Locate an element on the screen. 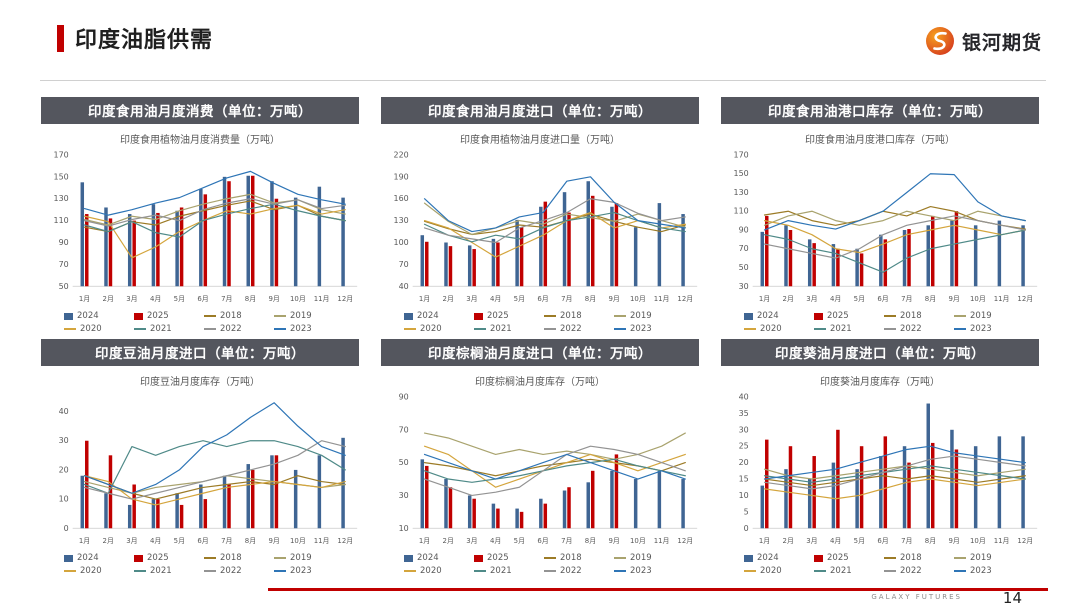 The image size is (1080, 608). footer-brand: GALAXY FUTURES is located at coordinates (916, 597).